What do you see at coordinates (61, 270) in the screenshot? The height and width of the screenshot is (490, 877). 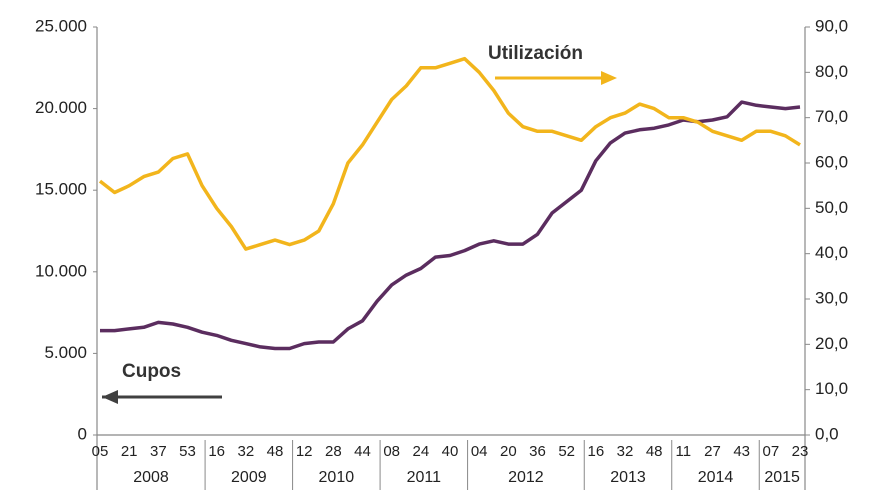 I see `y-tick-label: 10.000` at bounding box center [61, 270].